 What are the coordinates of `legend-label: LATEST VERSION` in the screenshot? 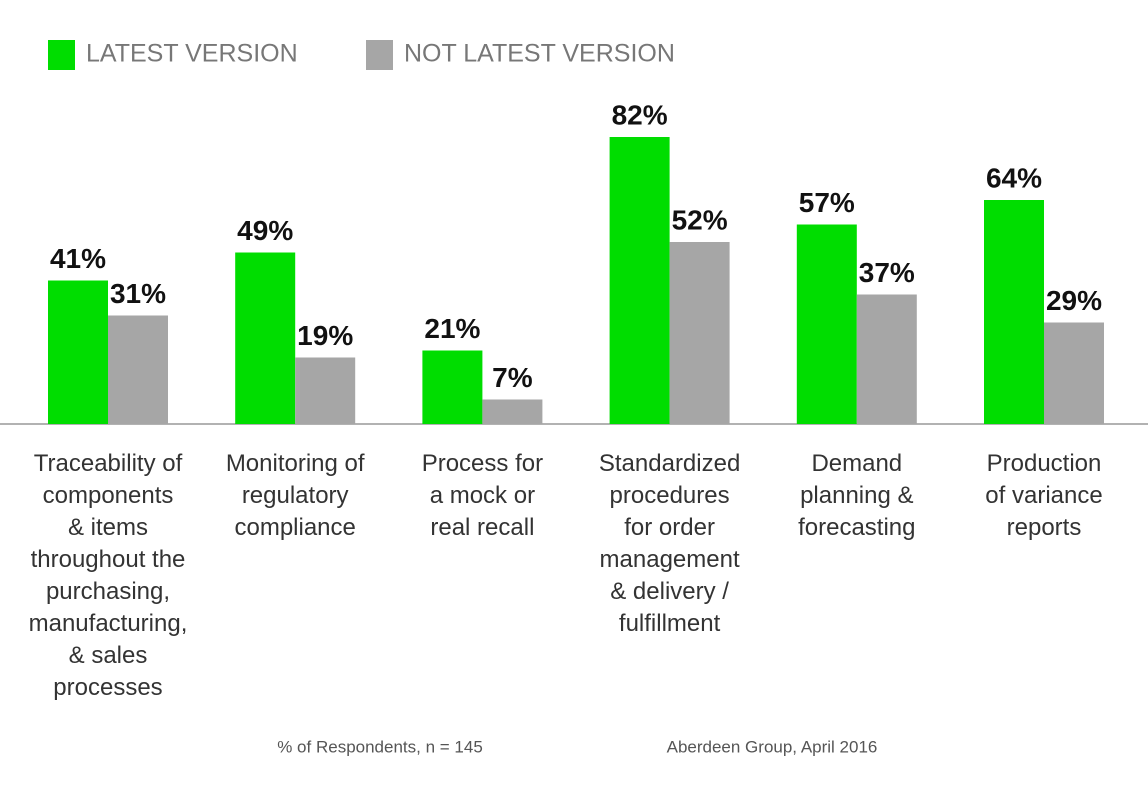 It's located at (192, 54).